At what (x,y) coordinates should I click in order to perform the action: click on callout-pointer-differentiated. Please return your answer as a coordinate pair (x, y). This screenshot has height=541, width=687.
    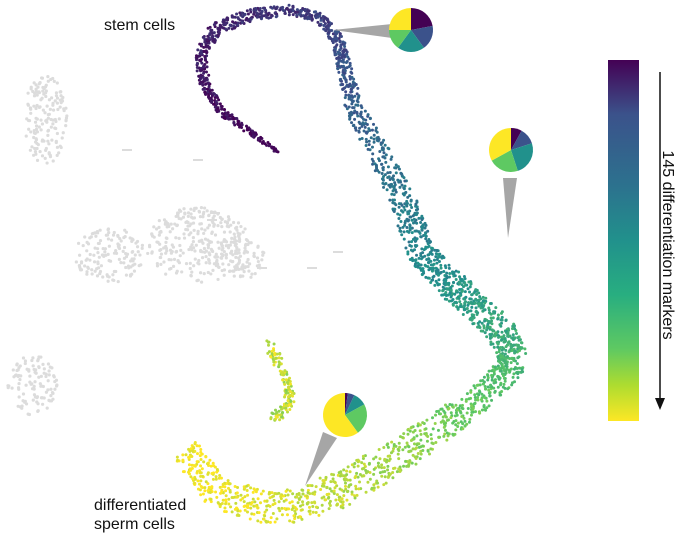
    Looking at the image, I should click on (321, 459).